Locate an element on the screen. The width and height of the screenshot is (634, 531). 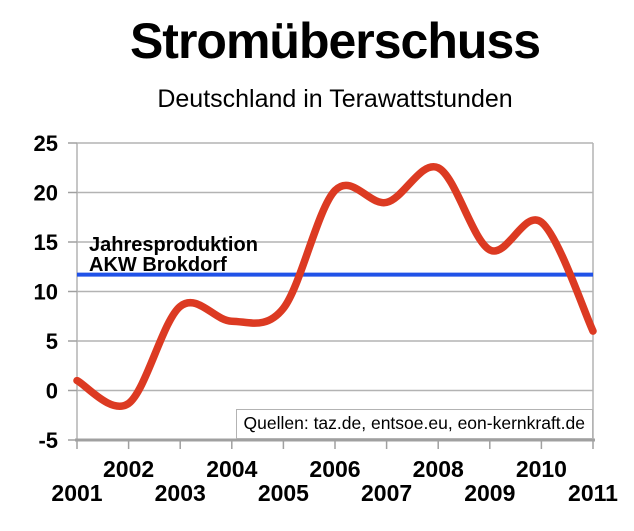
x-axis-label: 2004 is located at coordinates (231, 469).